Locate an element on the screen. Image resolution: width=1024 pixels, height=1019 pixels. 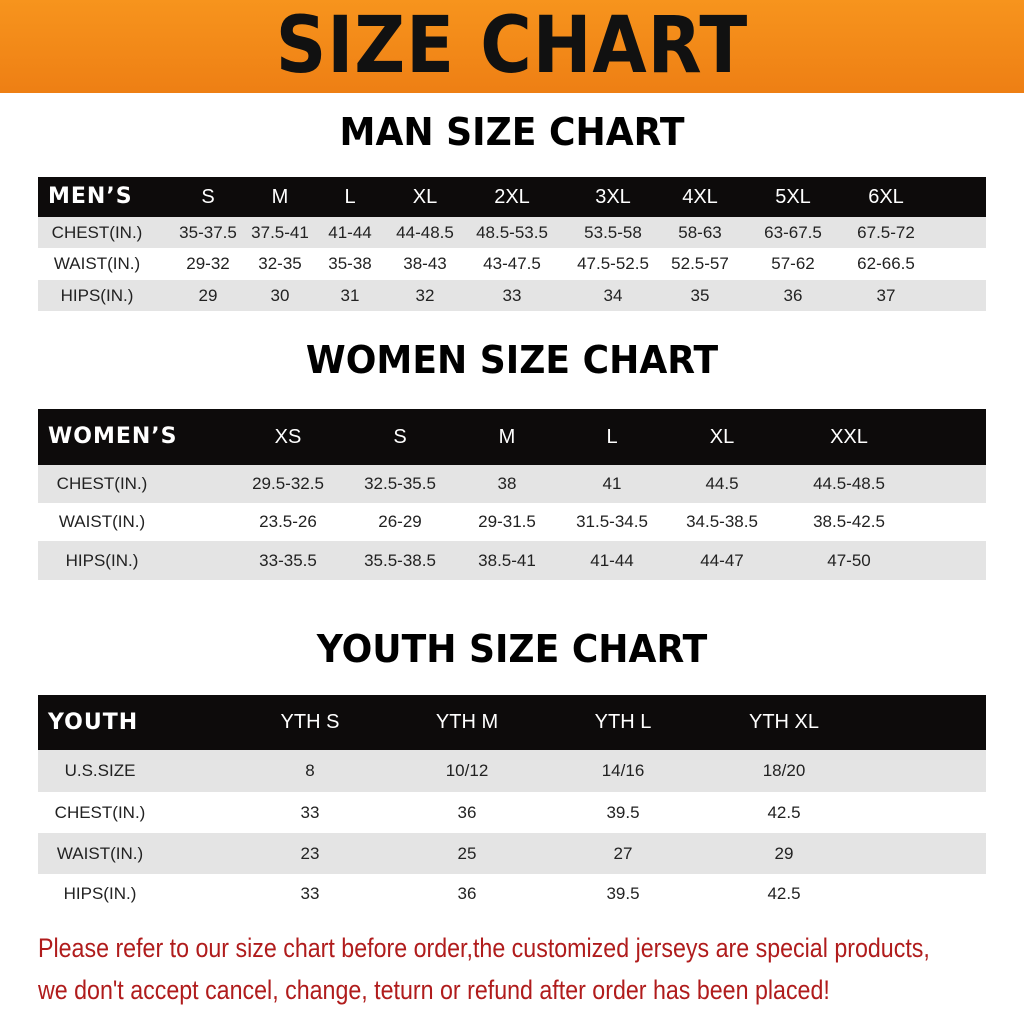
measurement-cell: 41 is located at coordinates (612, 483).